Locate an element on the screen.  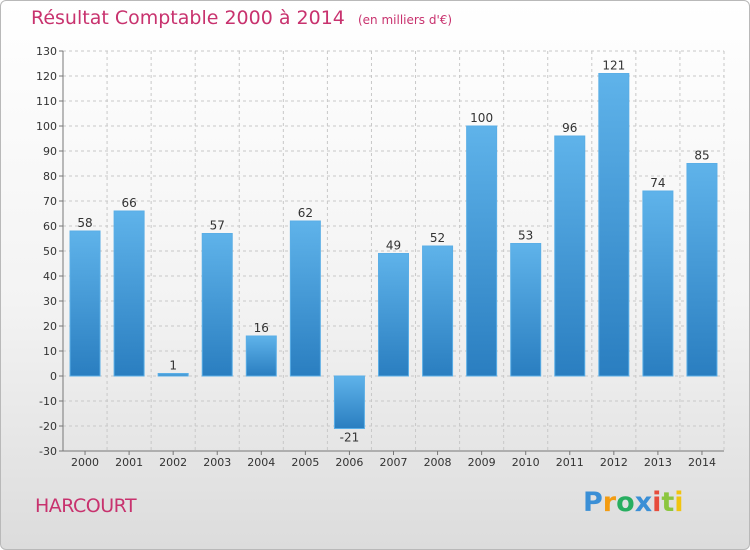
brand-letter: P is located at coordinates (593, 502).